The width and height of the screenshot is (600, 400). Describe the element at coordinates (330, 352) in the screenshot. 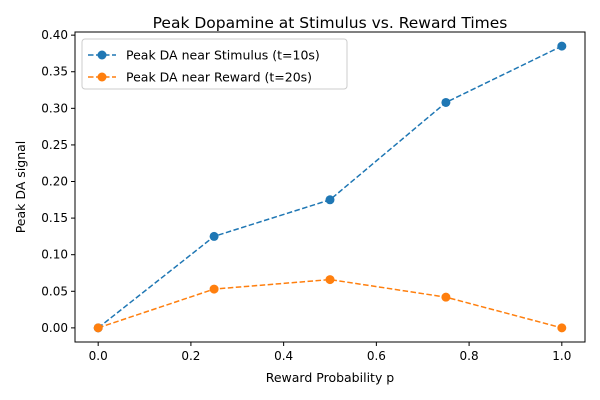

I see `x-axis: 0.0 0.2 0.4 0.6 0.8 1.0` at that location.